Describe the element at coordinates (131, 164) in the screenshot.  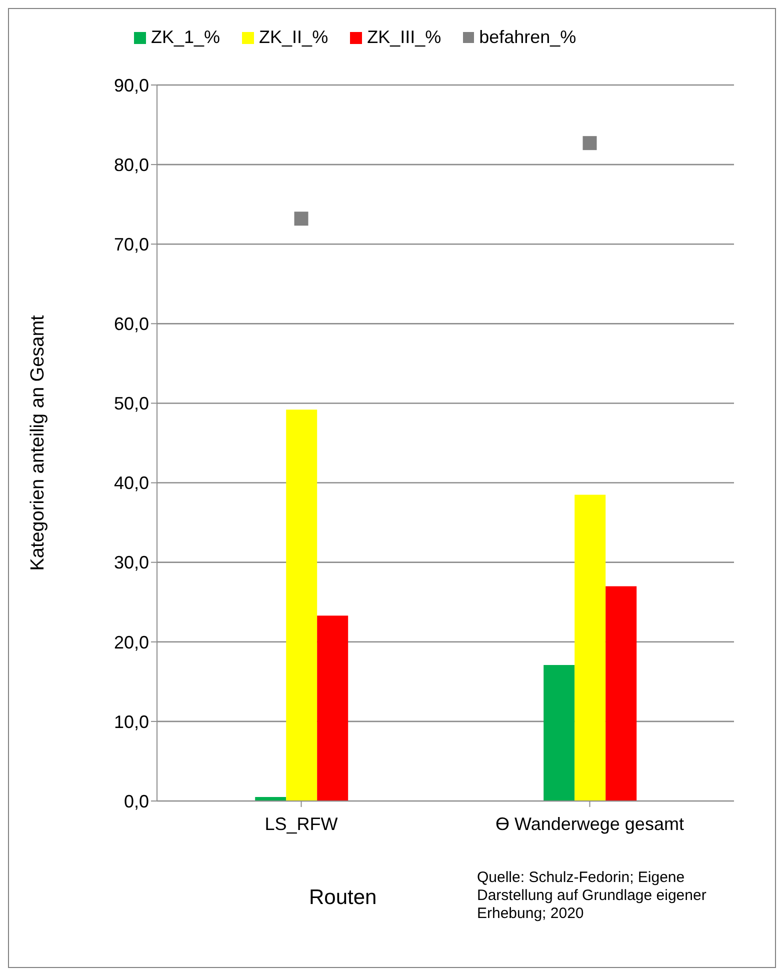
I see `y-tick-label: 80,0` at that location.